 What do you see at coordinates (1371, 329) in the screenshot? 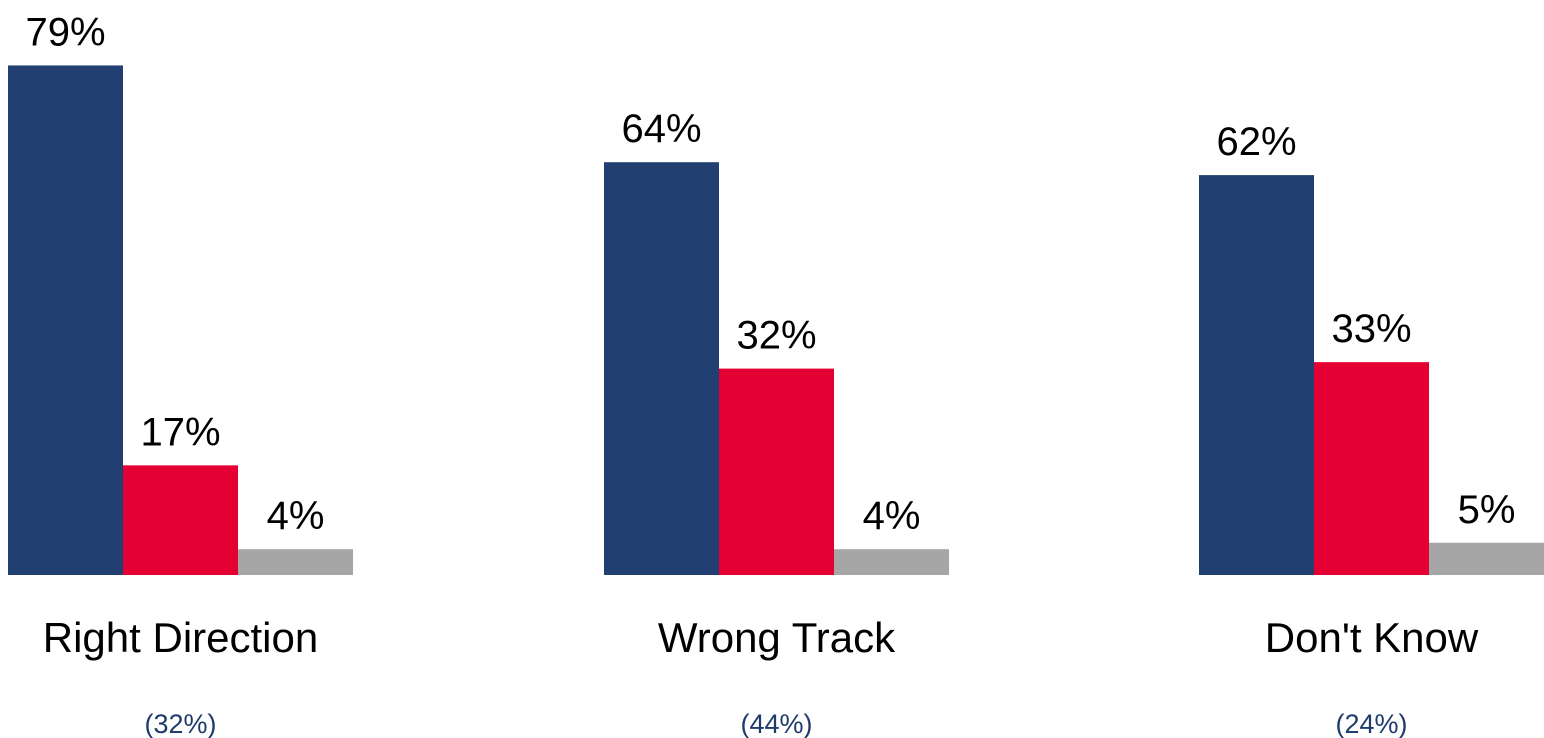
I see `value-label-don-t-know-series-2: 33%` at bounding box center [1371, 329].